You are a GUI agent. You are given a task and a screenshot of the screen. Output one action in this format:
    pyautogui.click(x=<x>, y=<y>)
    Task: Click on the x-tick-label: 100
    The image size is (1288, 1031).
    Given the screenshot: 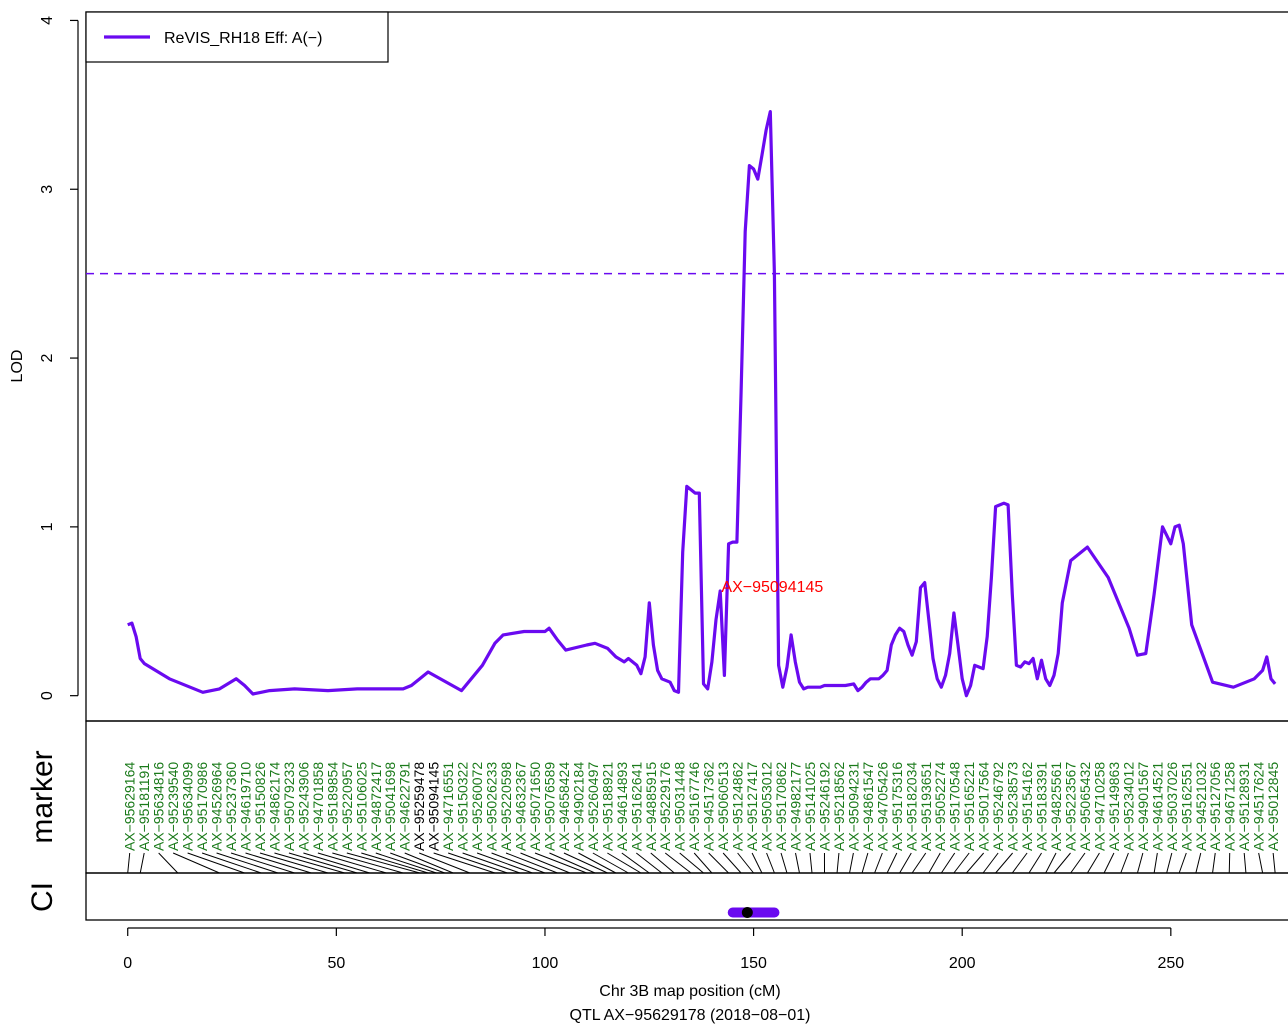 What is the action you would take?
    pyautogui.click(x=545, y=963)
    